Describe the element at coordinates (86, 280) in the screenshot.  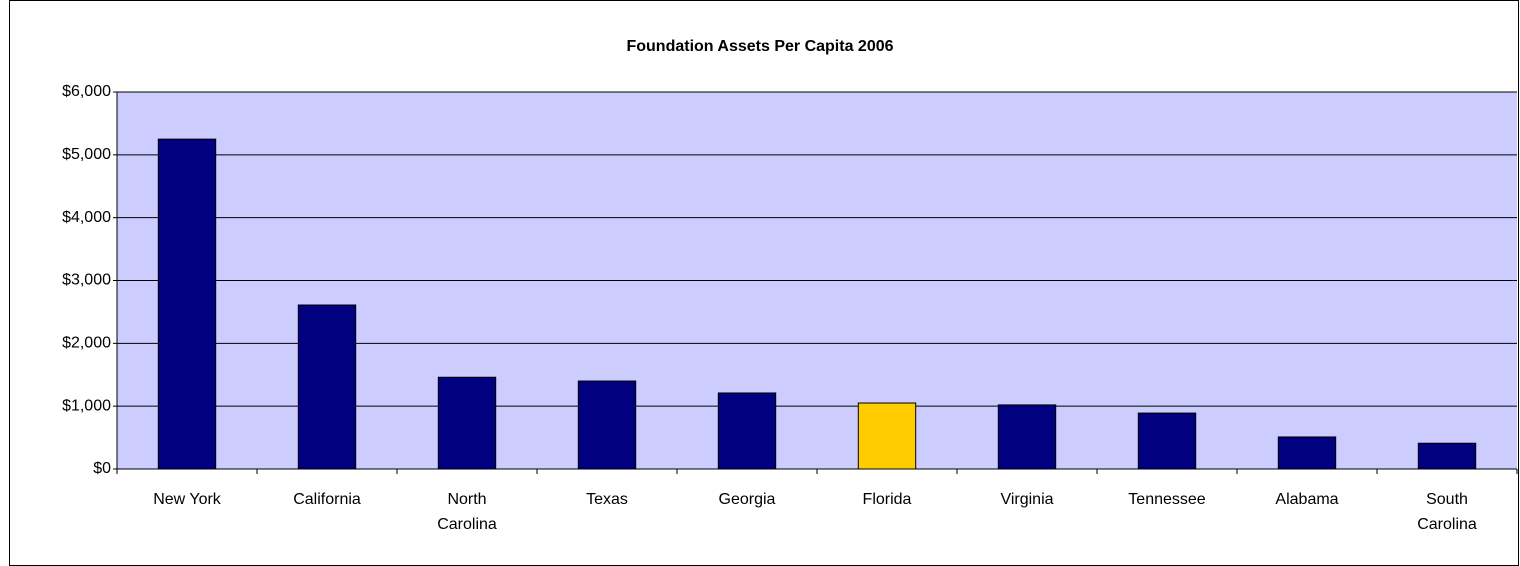
I see `y-tick-label: $3,000` at that location.